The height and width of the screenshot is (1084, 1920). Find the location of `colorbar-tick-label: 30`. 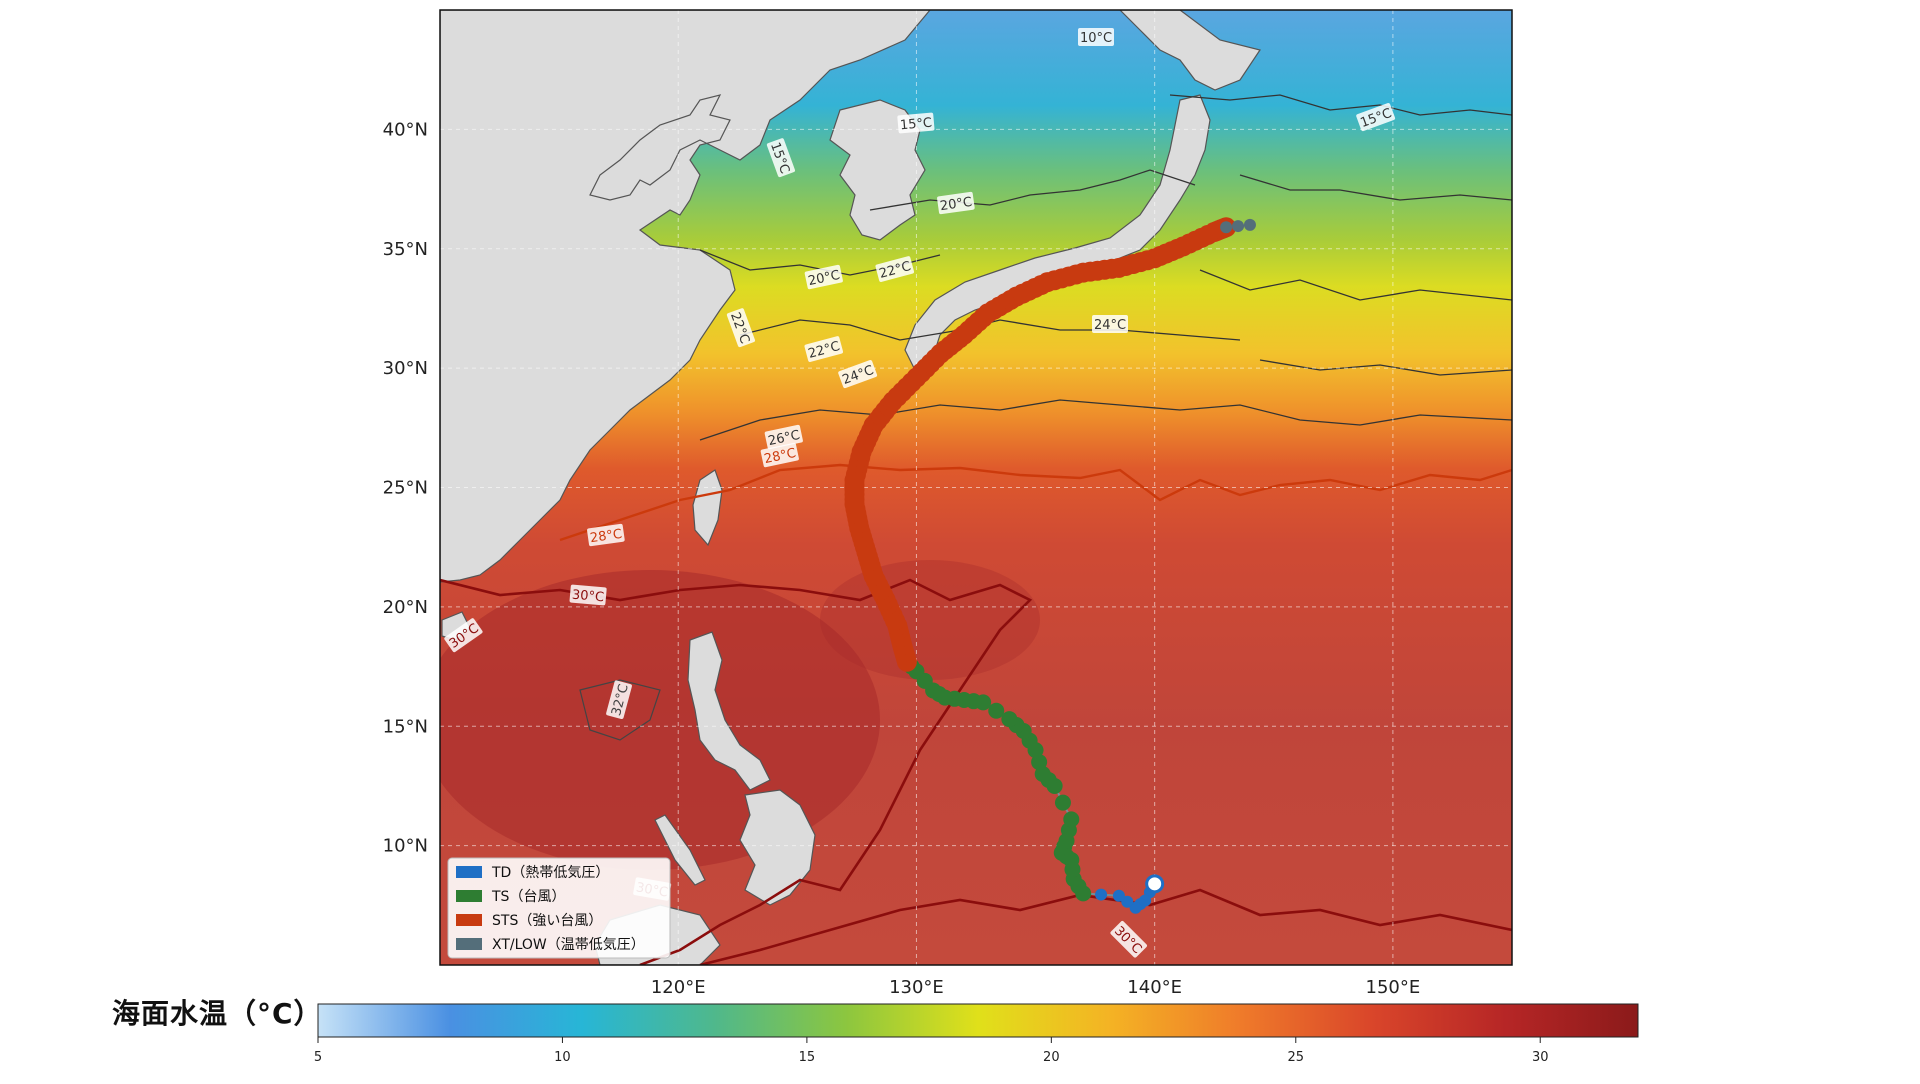

colorbar-tick-label: 30 is located at coordinates (1540, 1057).